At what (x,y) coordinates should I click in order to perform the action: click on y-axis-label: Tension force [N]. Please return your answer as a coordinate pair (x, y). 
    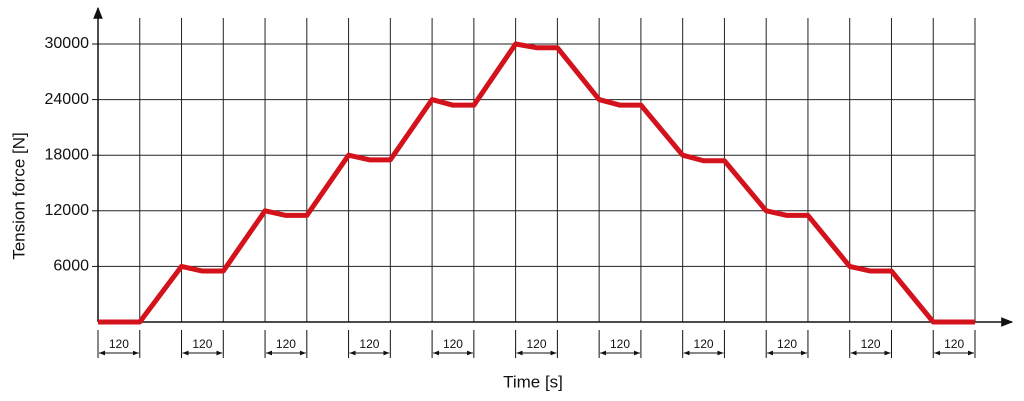
    Looking at the image, I should click on (18, 196).